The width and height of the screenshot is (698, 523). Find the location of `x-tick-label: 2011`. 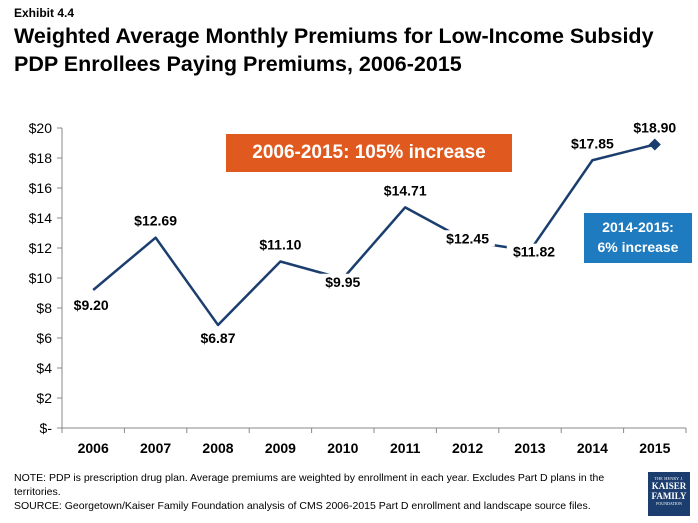

x-tick-label: 2011 is located at coordinates (405, 448).